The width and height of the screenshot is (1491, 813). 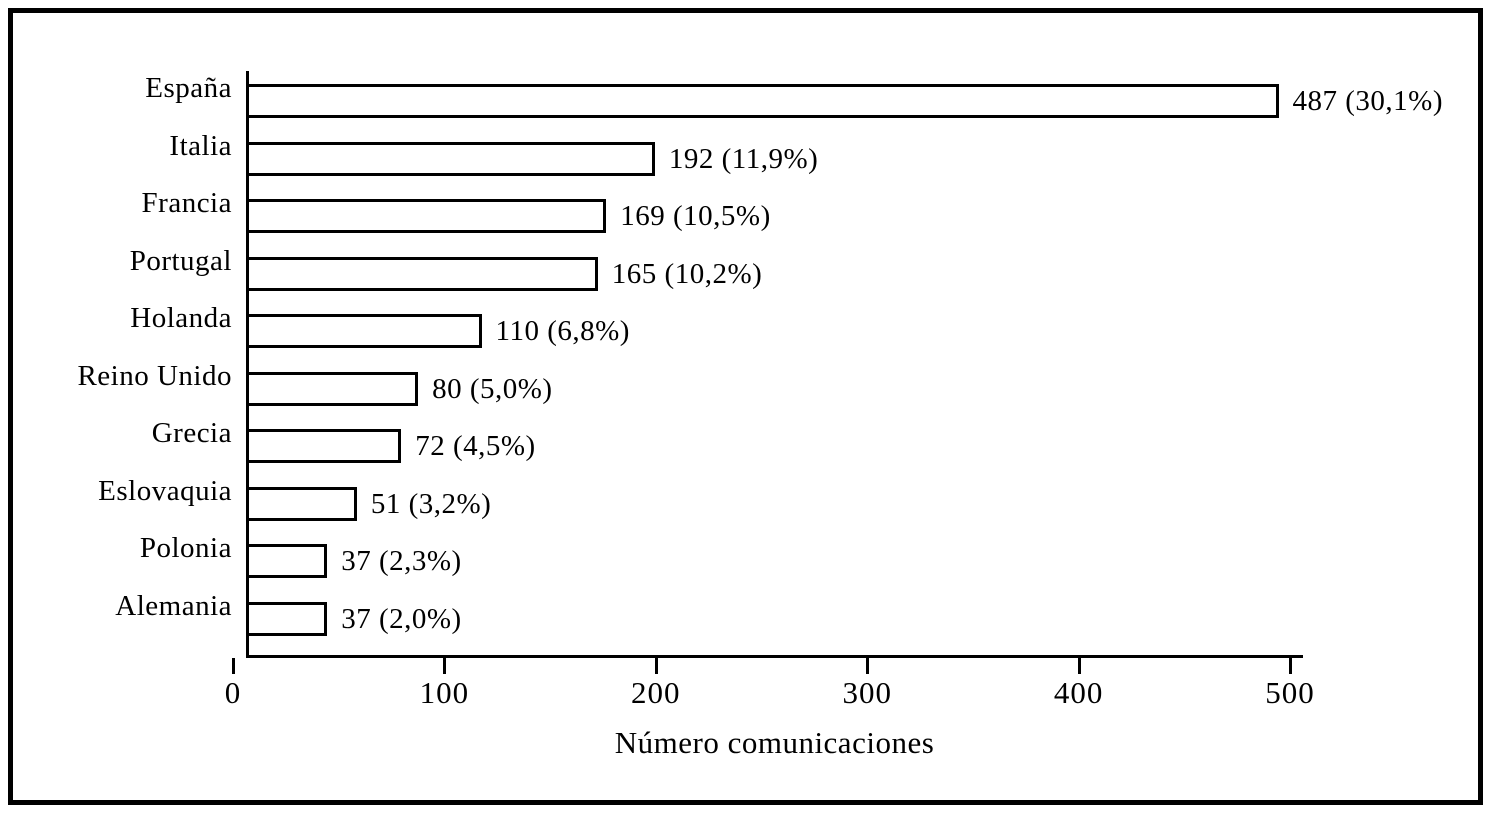 What do you see at coordinates (181, 318) in the screenshot?
I see `category-label: Holanda` at bounding box center [181, 318].